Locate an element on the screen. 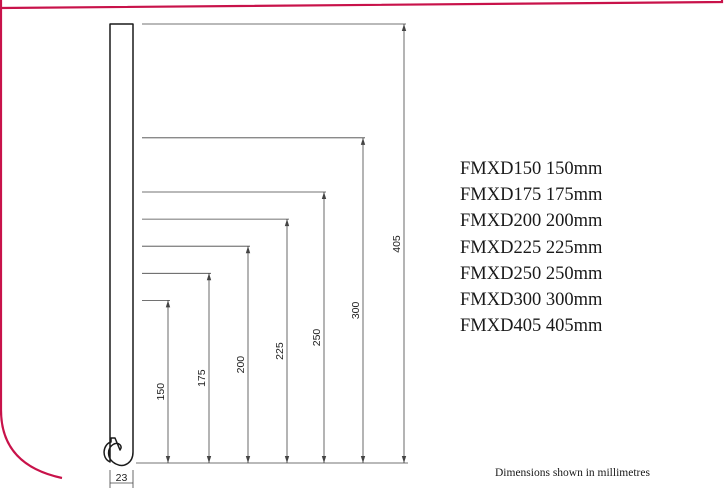 This screenshot has width=724, height=491. dimension-label-175: 175 is located at coordinates (202, 378).